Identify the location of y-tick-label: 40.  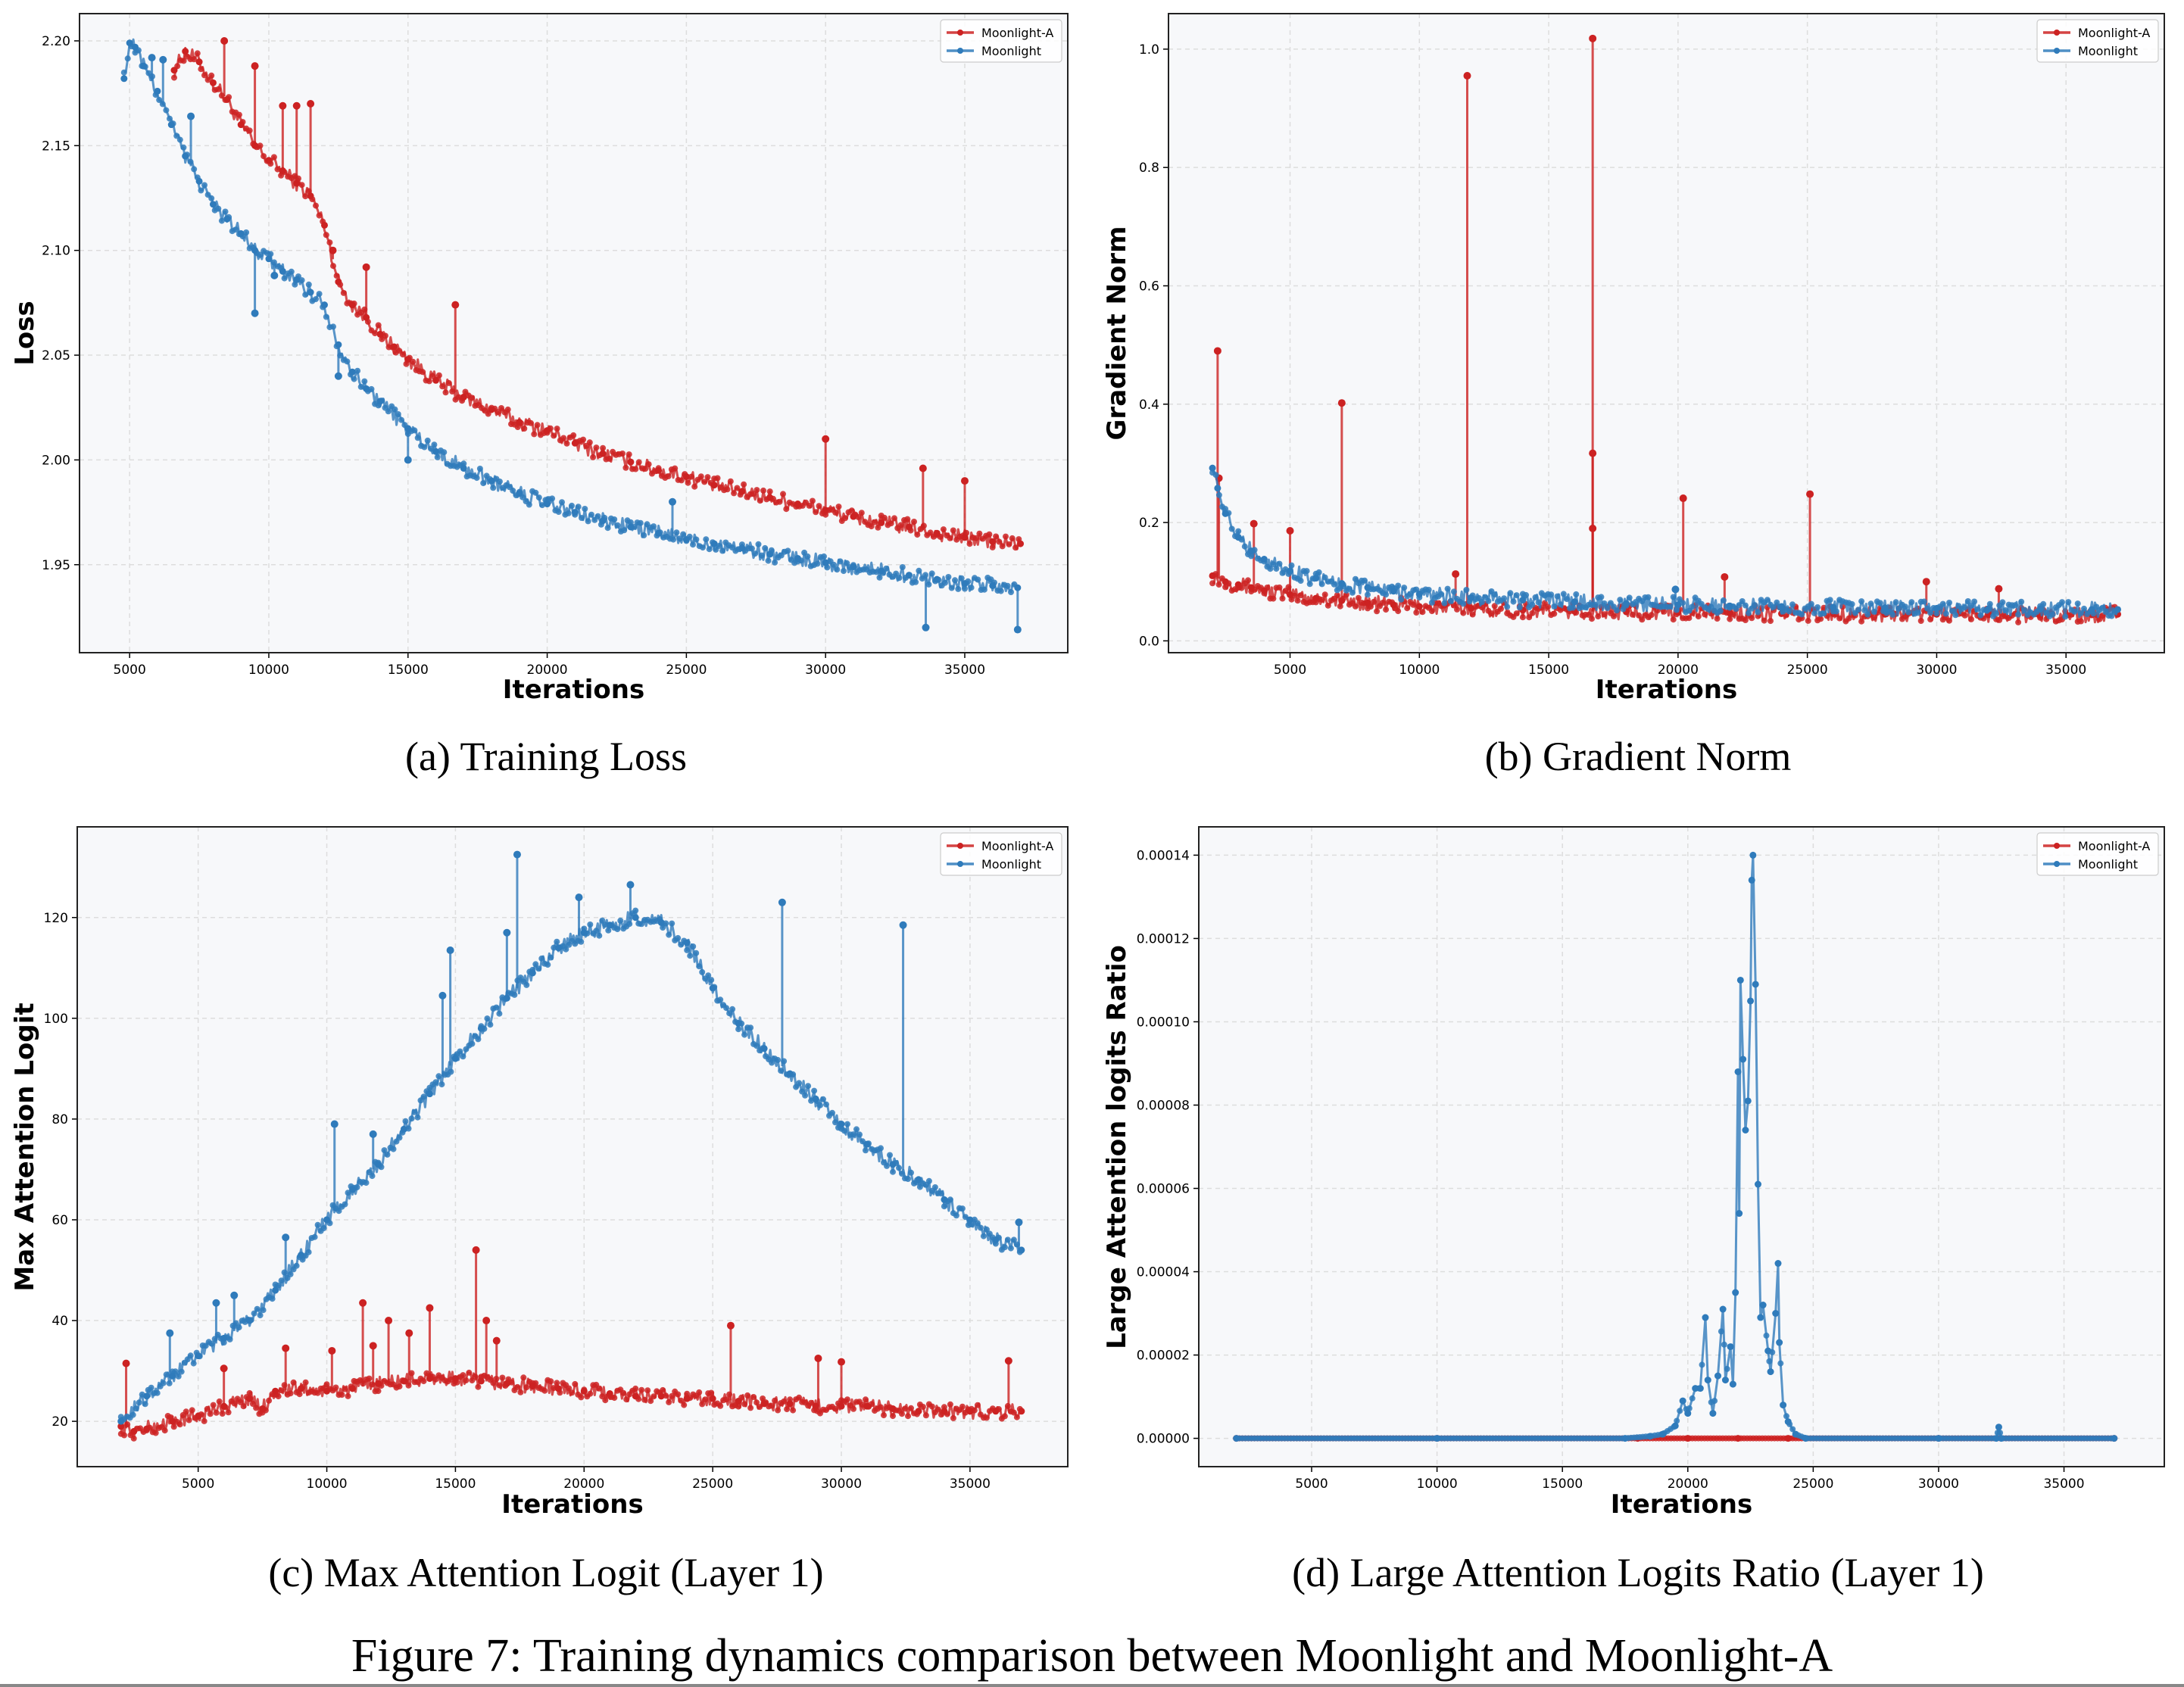
(59, 1321).